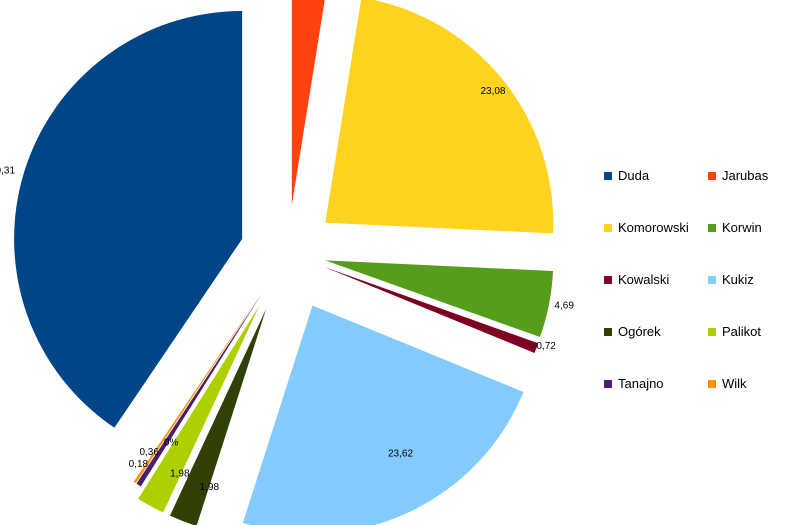 The image size is (808, 525). What do you see at coordinates (745, 175) in the screenshot?
I see `legend-label: Jarubas` at bounding box center [745, 175].